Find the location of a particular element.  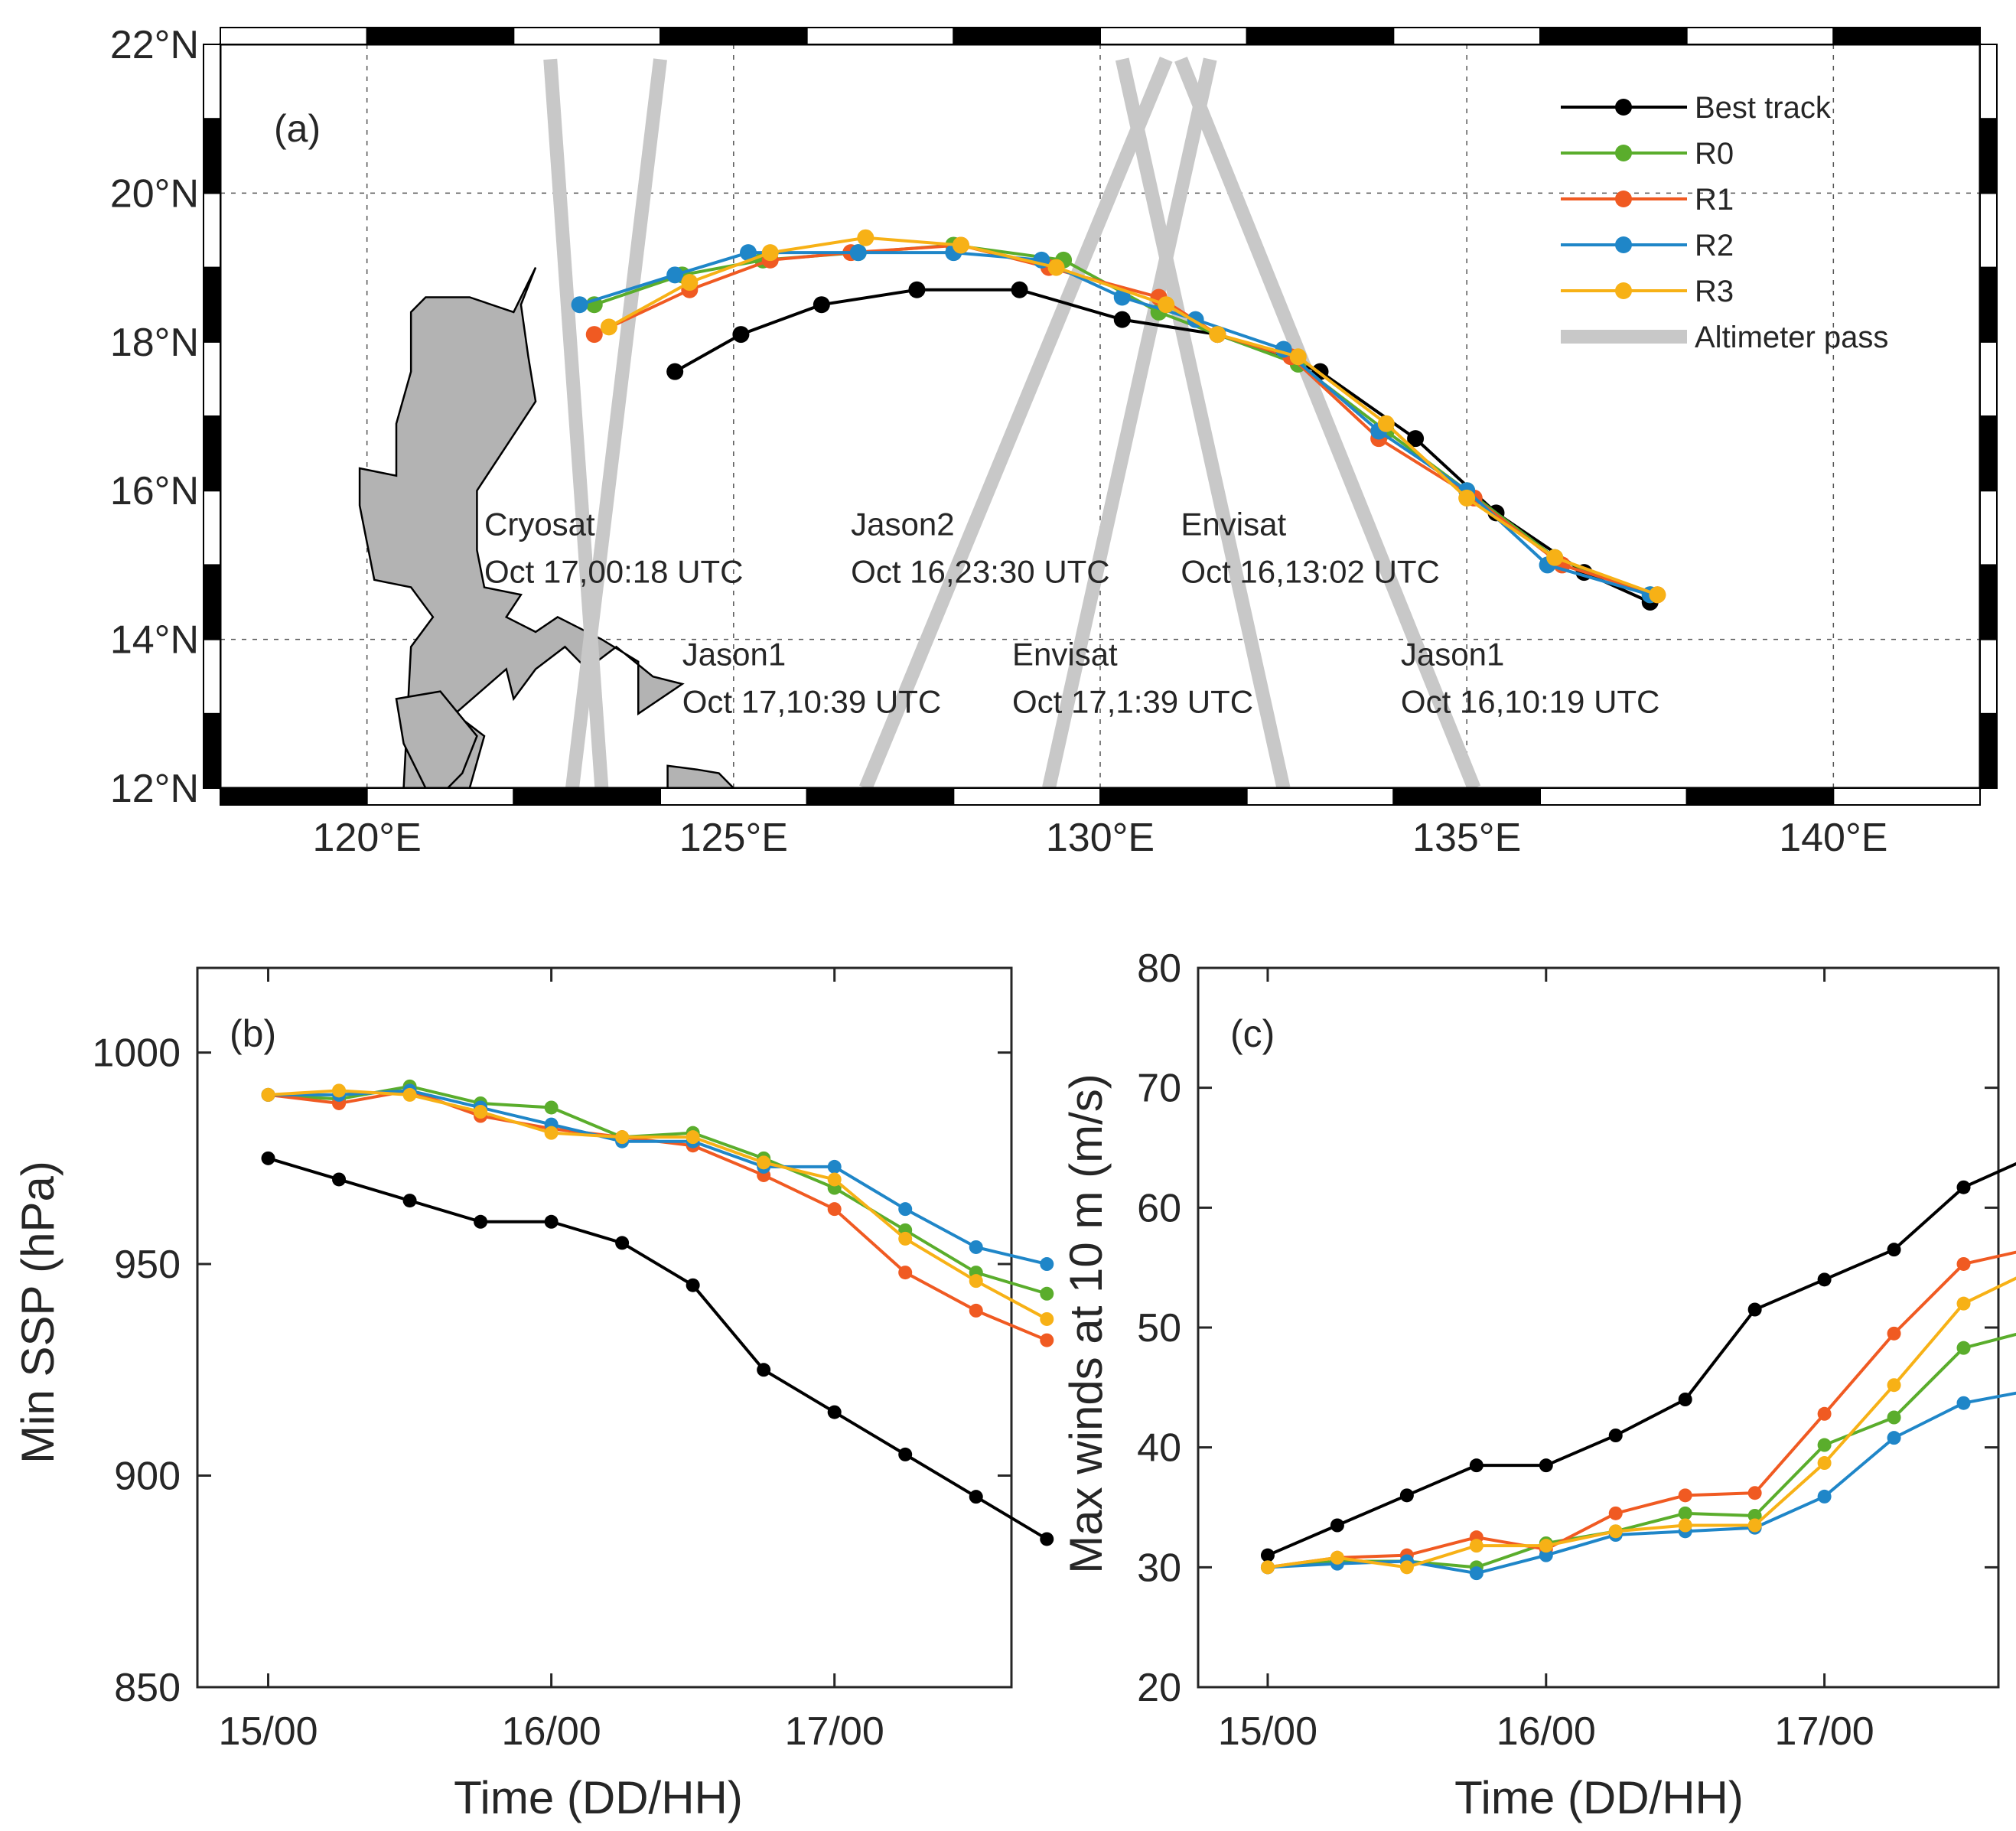

pass-annotation-envisat_b: Oct 17,1:39 UTC is located at coordinates (1132, 702).